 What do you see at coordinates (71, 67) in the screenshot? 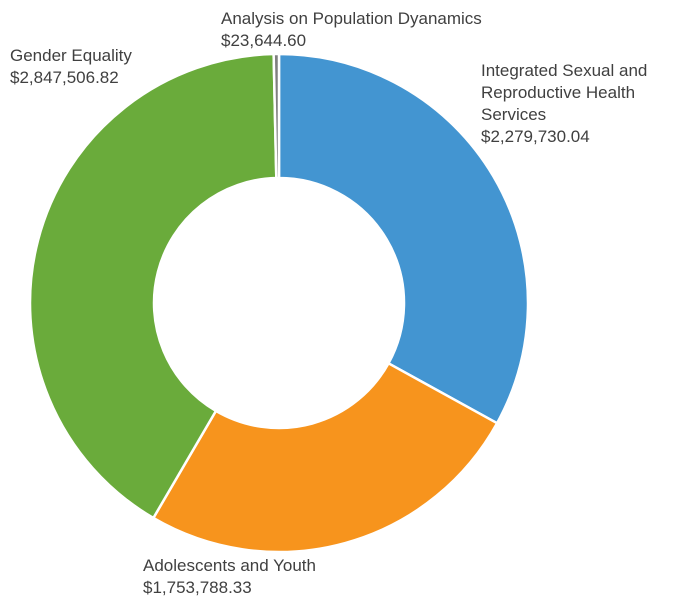
I see `data-label-gender-equality: Gender Equality $2,847,506.82` at bounding box center [71, 67].